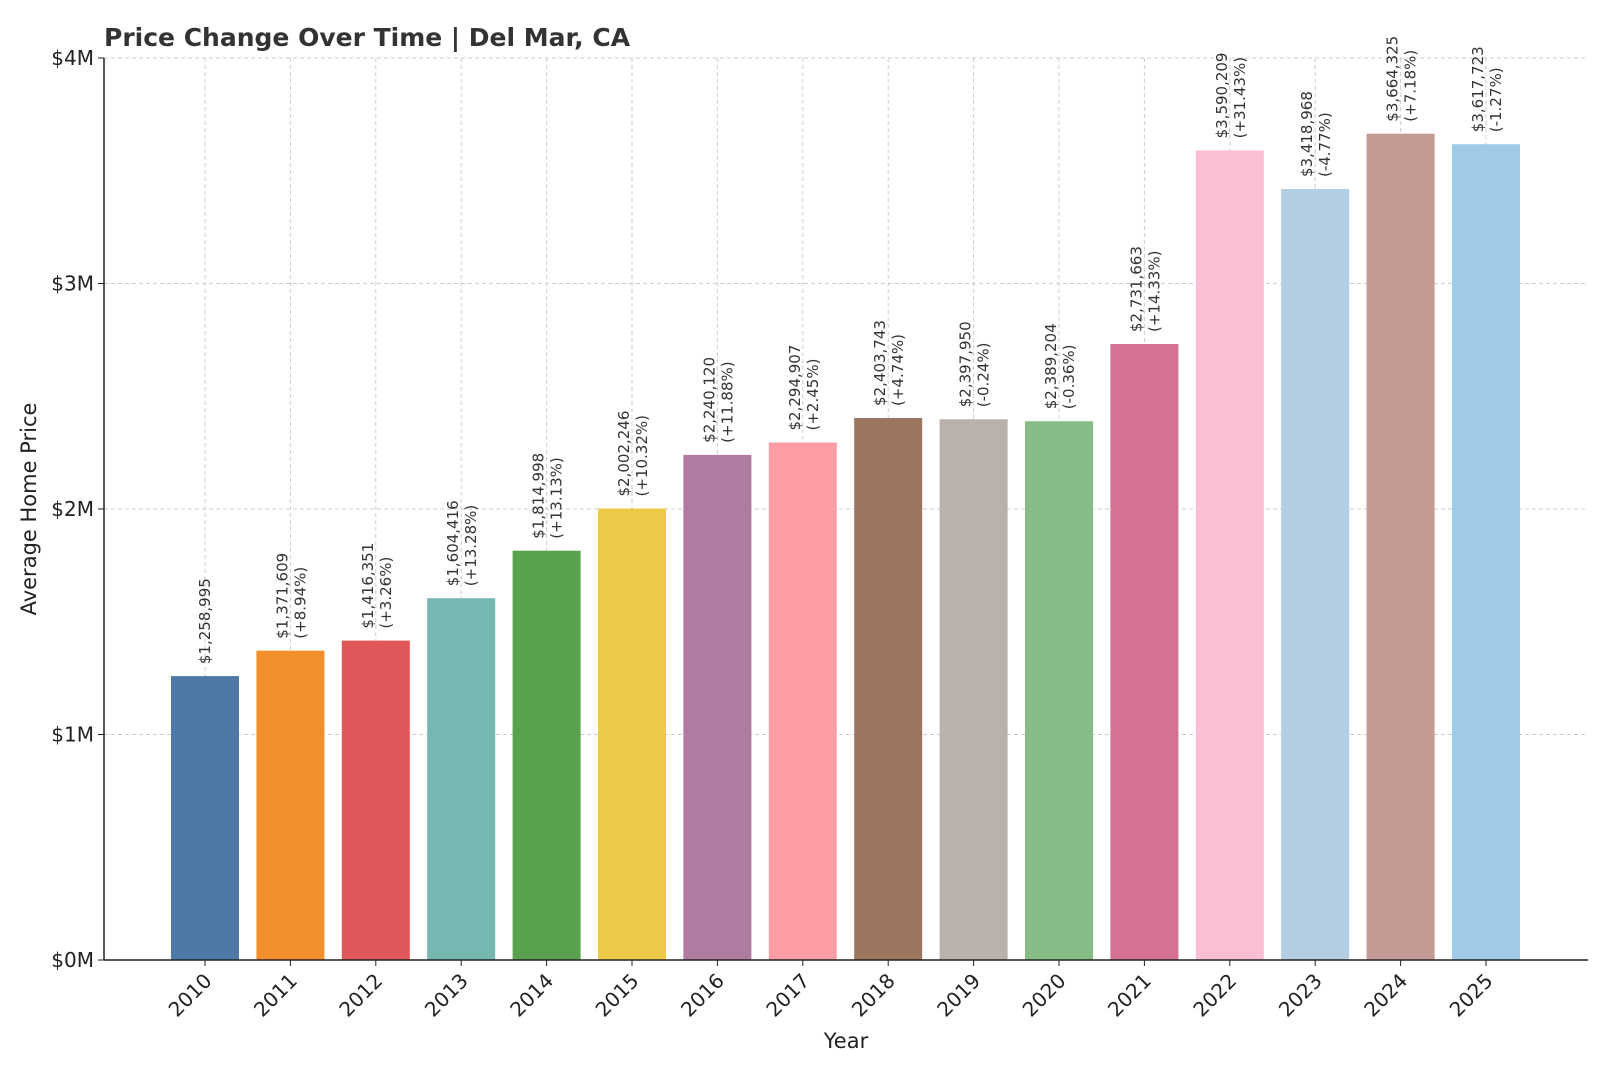  What do you see at coordinates (632, 734) in the screenshot?
I see `bar-2015` at bounding box center [632, 734].